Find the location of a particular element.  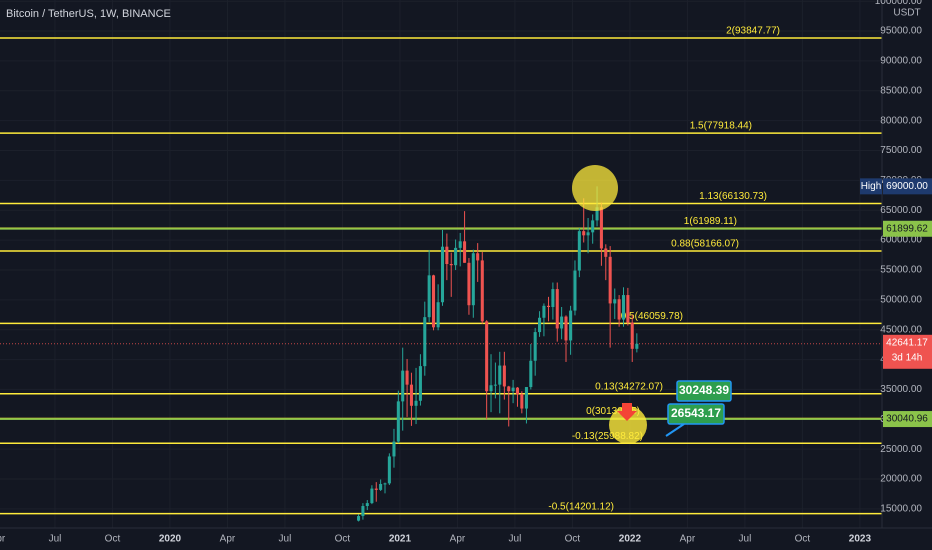

overlay: 30248.39 26543.17 is located at coordinates (652, 304).